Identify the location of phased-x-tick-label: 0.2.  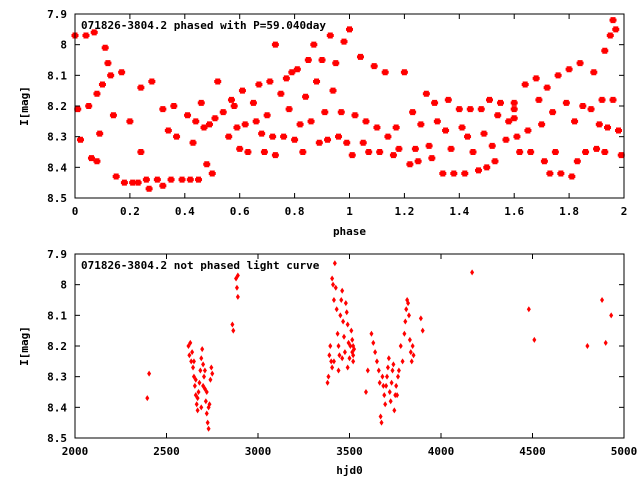
(130, 211).